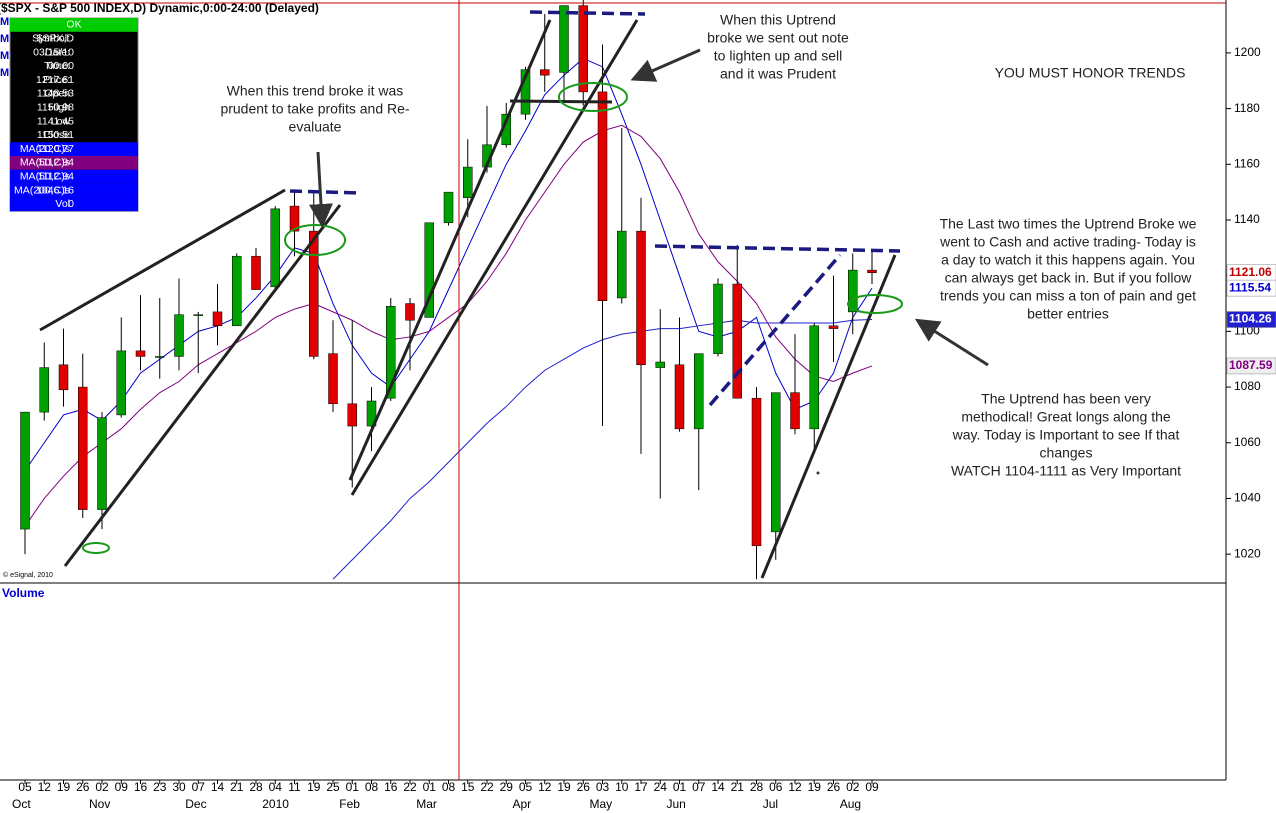 The image size is (1276, 813). Describe the element at coordinates (426, 804) in the screenshot. I see `month-label: Mar` at that location.